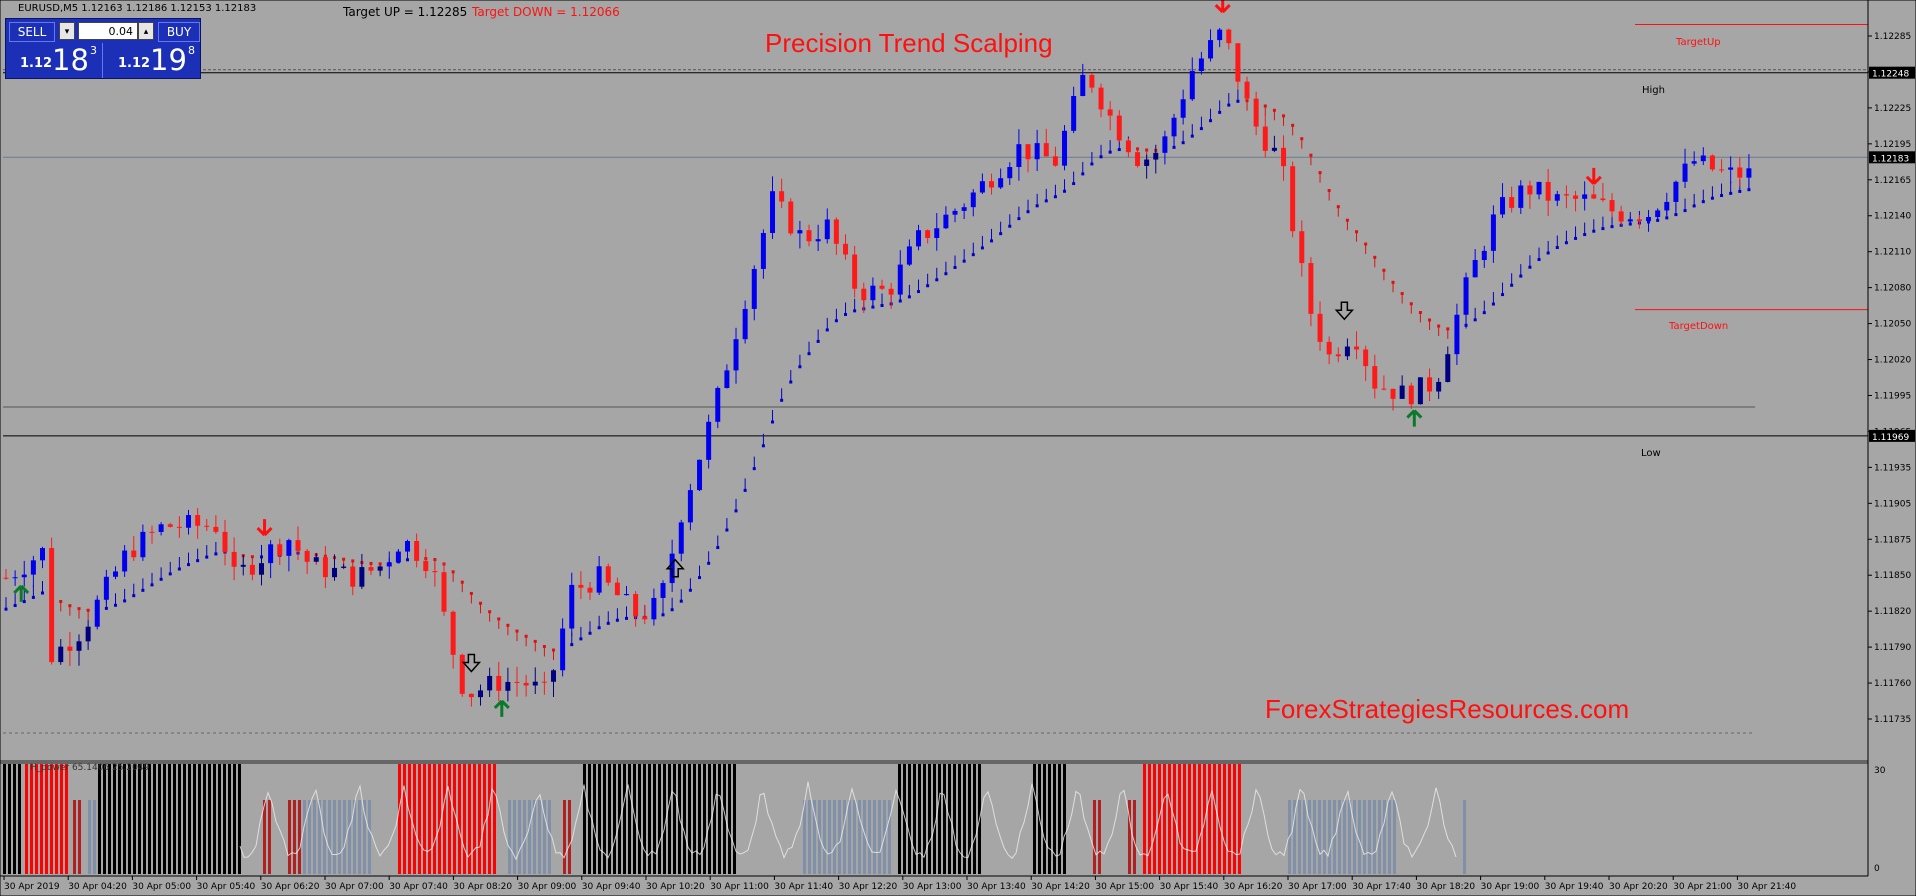 Image resolution: width=1916 pixels, height=896 pixels. What do you see at coordinates (152, 60) in the screenshot?
I see `buy-price: 1.12 19 8` at bounding box center [152, 60].